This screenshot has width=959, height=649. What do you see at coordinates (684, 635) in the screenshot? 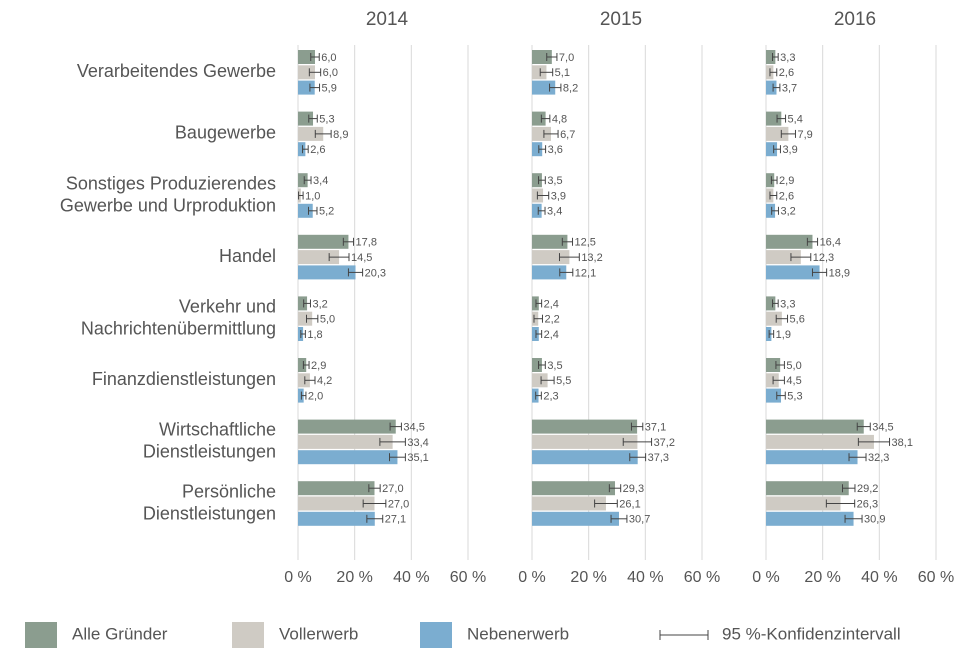
I see `legend-error-sample` at bounding box center [684, 635].